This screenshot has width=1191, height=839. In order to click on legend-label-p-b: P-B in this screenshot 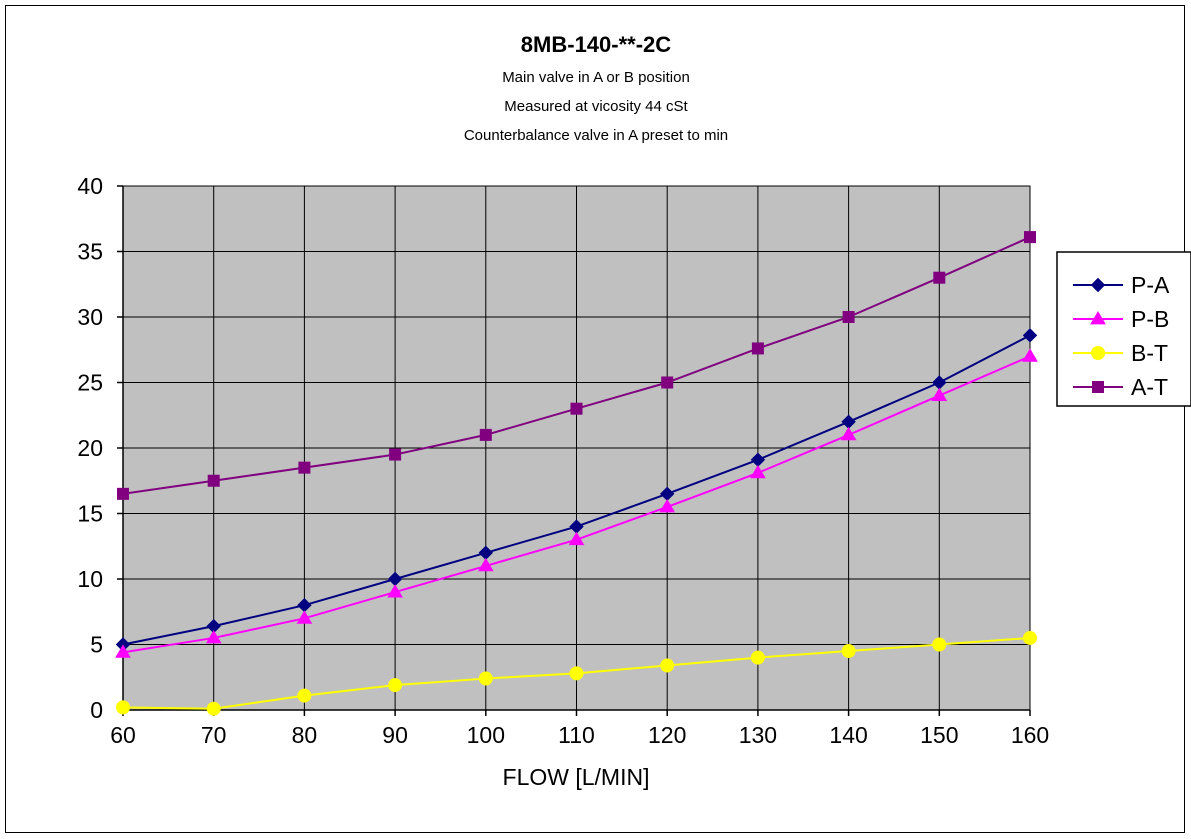, I will do `click(1150, 319)`.